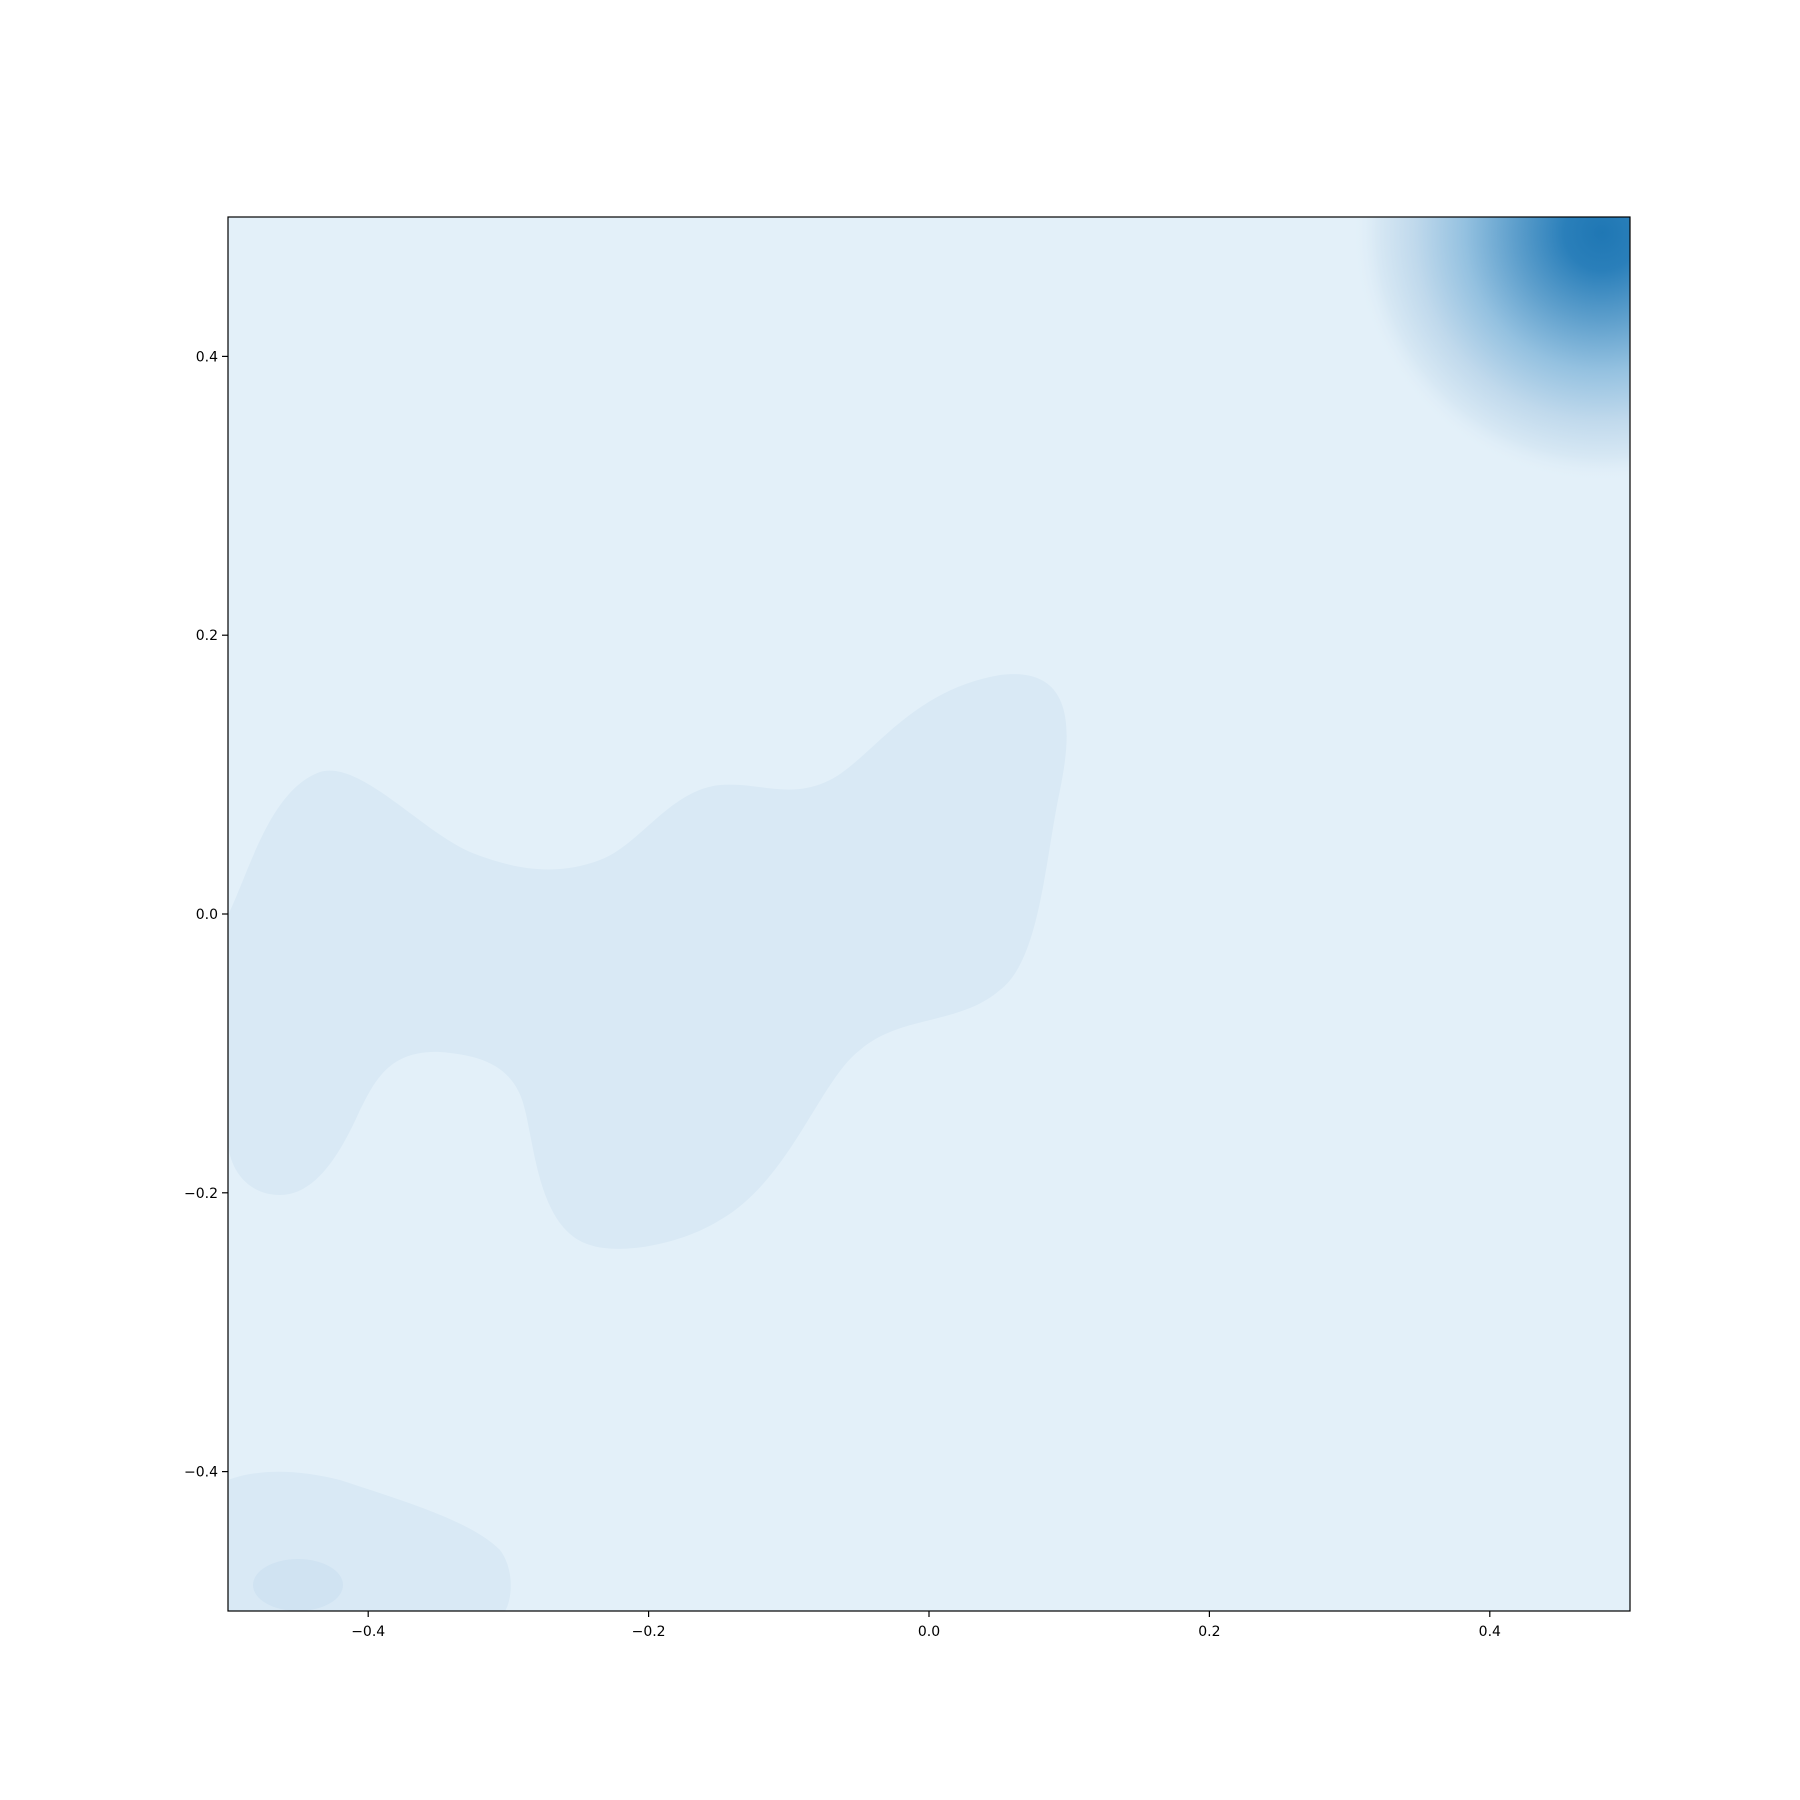 This screenshot has height=1800, width=1800. Describe the element at coordinates (207, 357) in the screenshot. I see `y-tick-label: 0.4` at that location.